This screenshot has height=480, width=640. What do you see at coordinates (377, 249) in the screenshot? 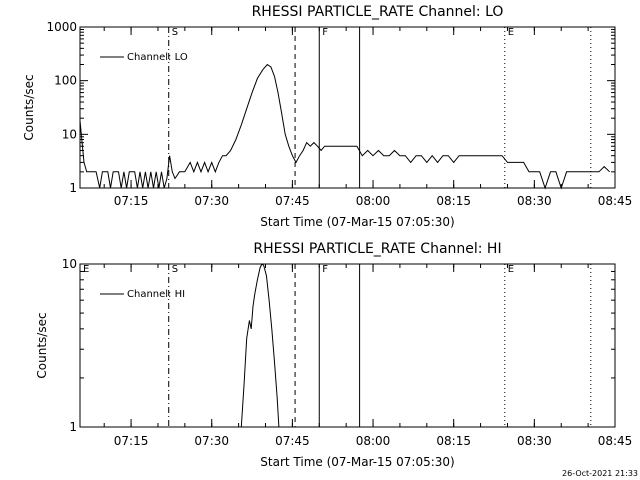
I see `chart-title: RHESSI PARTICLE_RATE Channel: HI` at bounding box center [377, 249].